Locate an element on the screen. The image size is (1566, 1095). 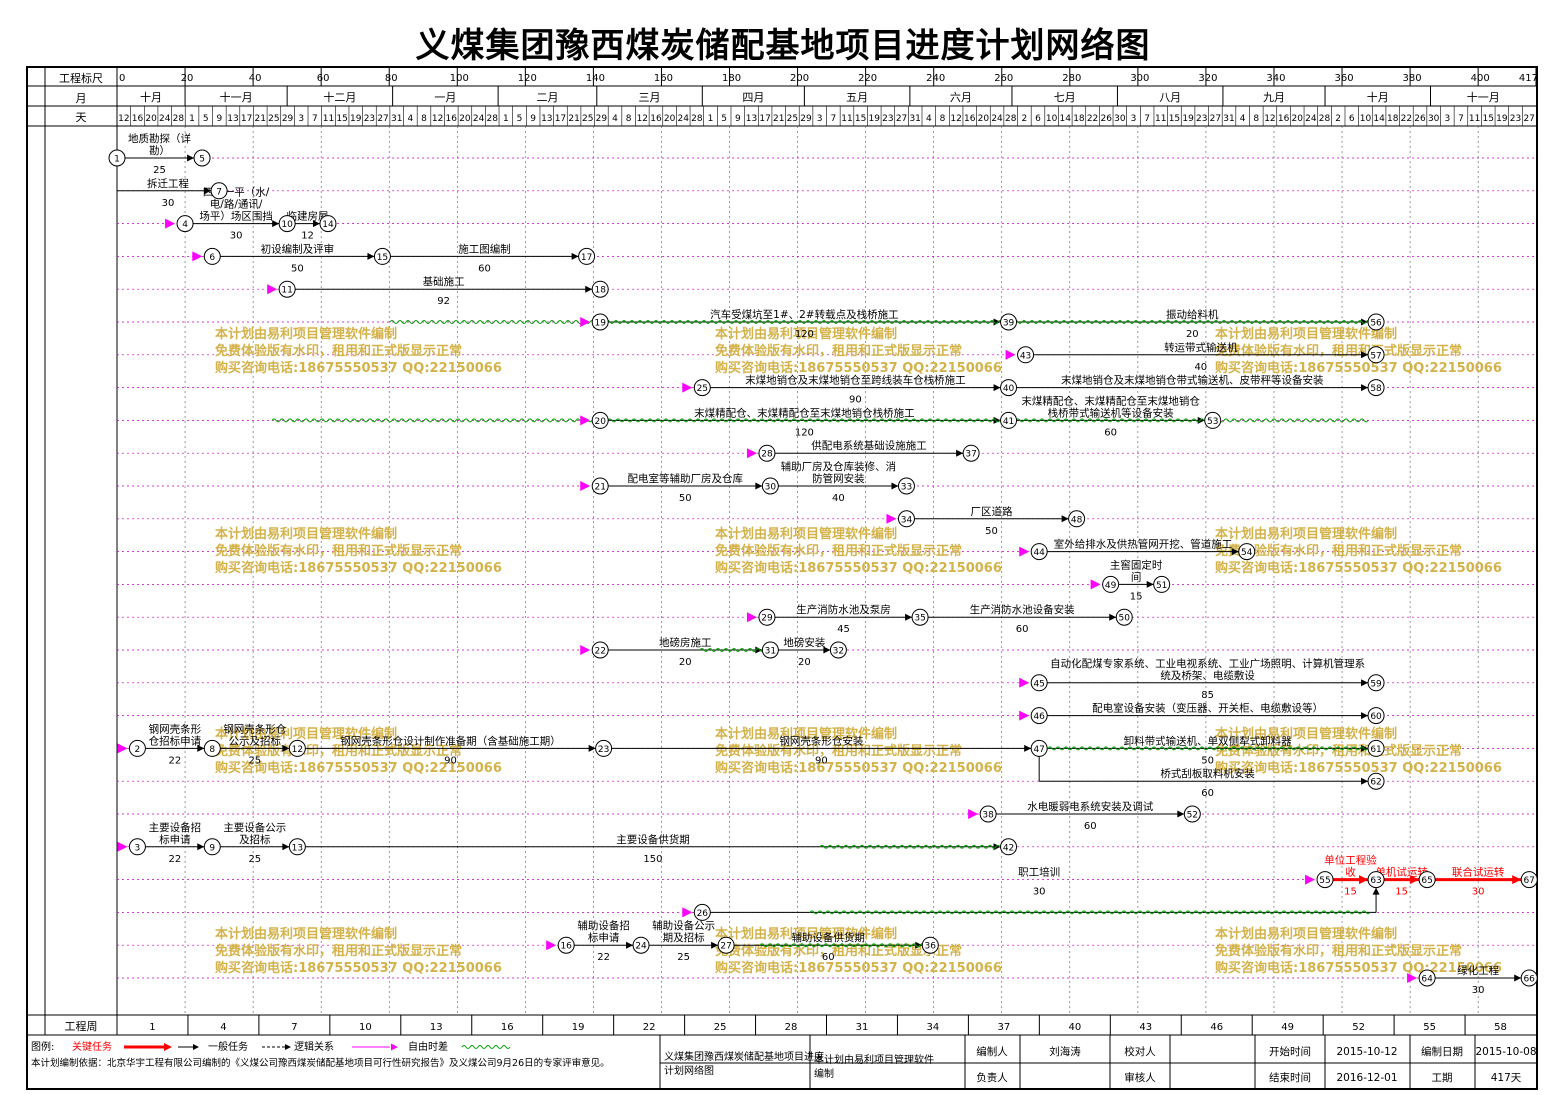
start-marker is located at coordinates (687, 912).